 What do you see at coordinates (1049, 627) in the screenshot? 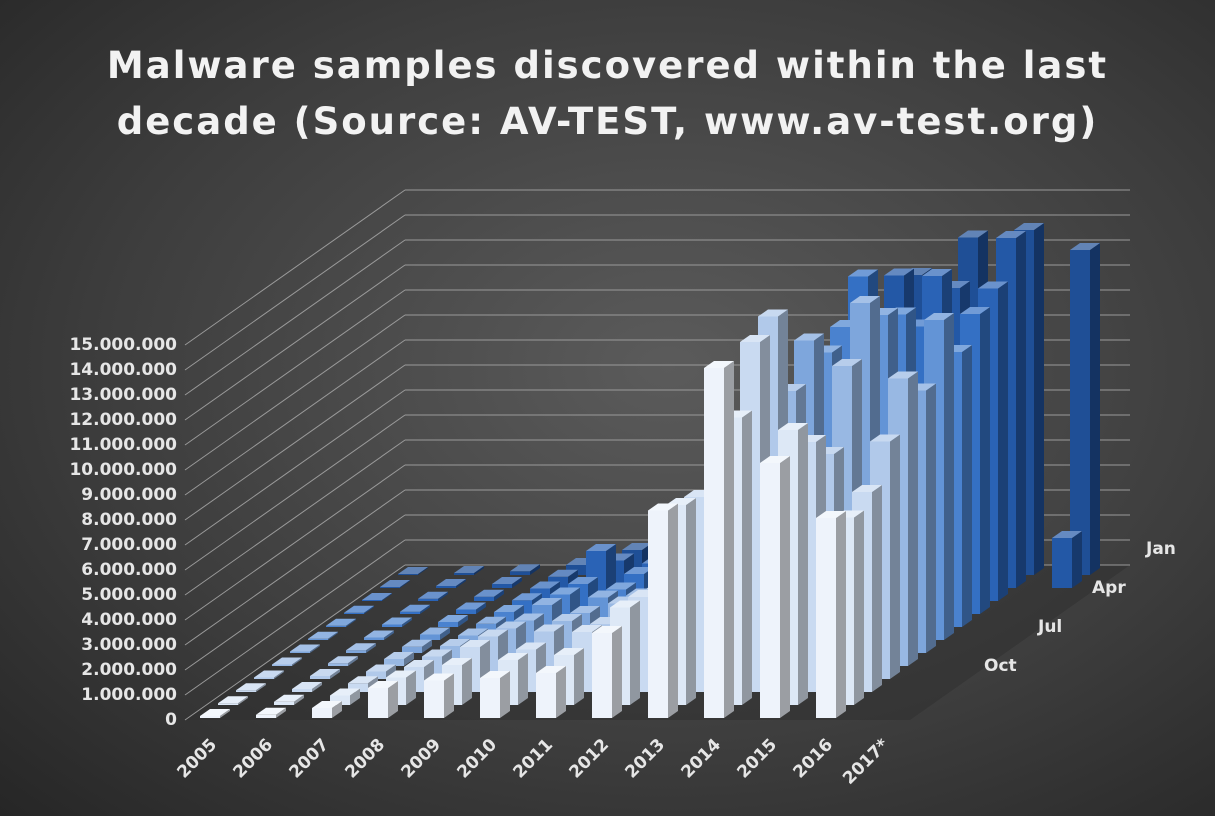
I see `depth-tick-label: Jul` at bounding box center [1049, 627].